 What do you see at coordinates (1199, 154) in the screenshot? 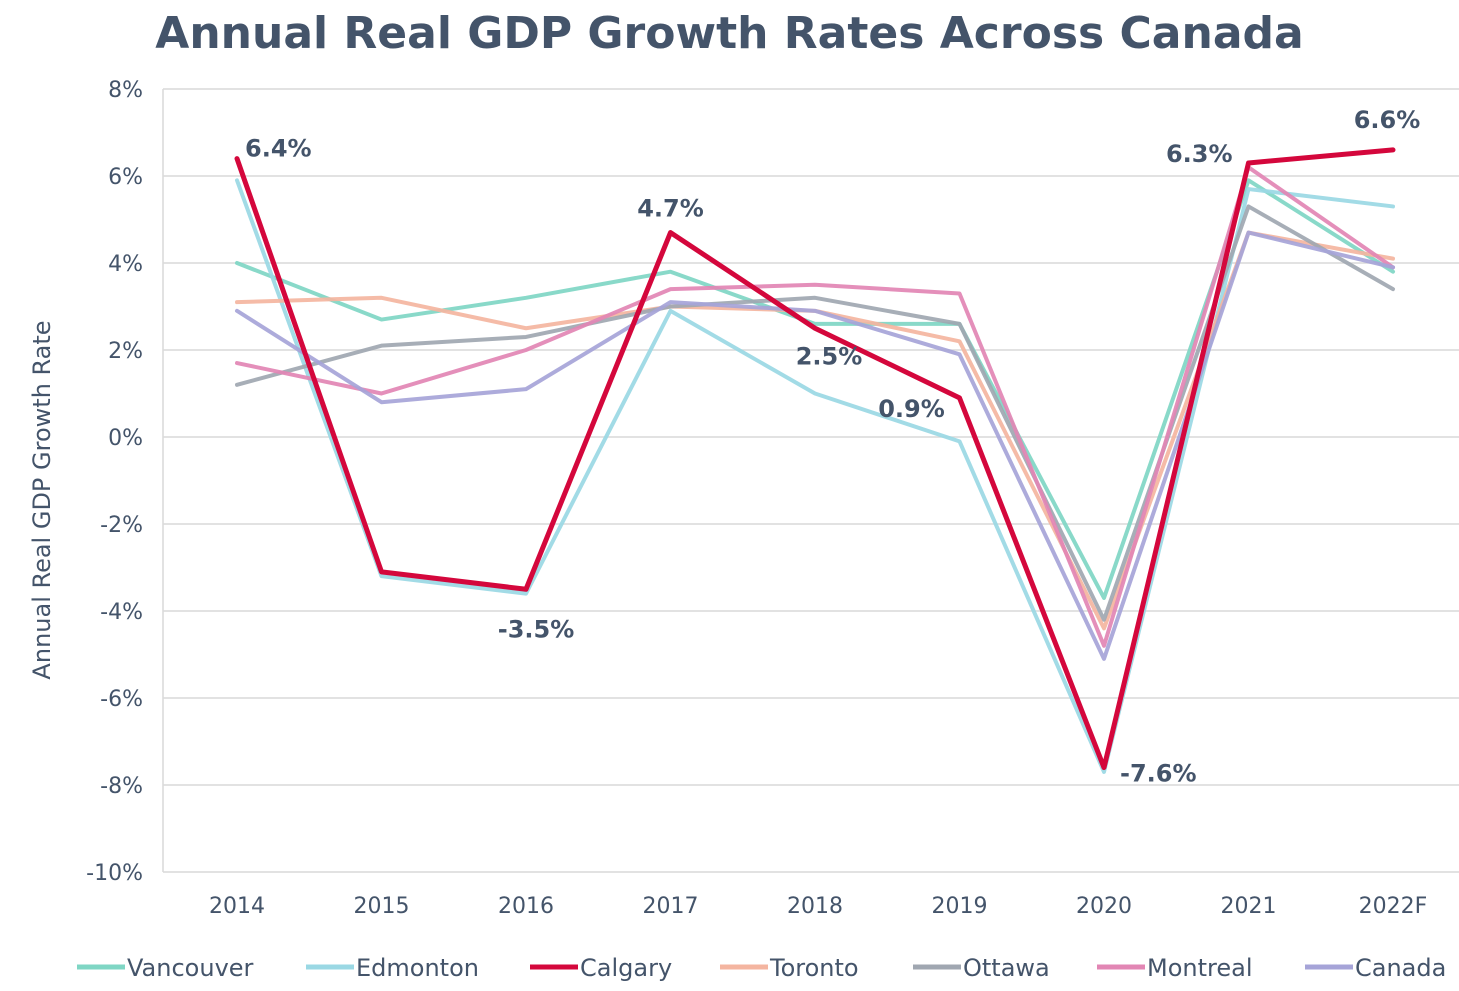
I see `data-label: 6.3%` at bounding box center [1199, 154].